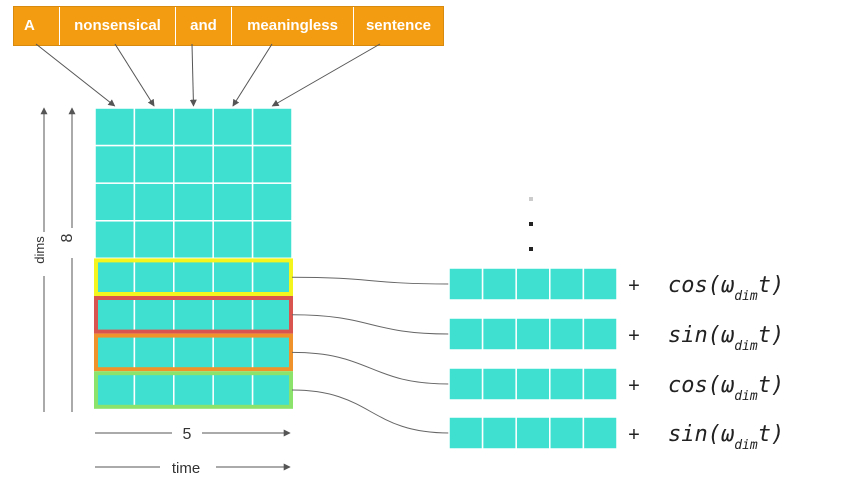  What do you see at coordinates (208, 75) in the screenshot?
I see `token-arrows` at bounding box center [208, 75].